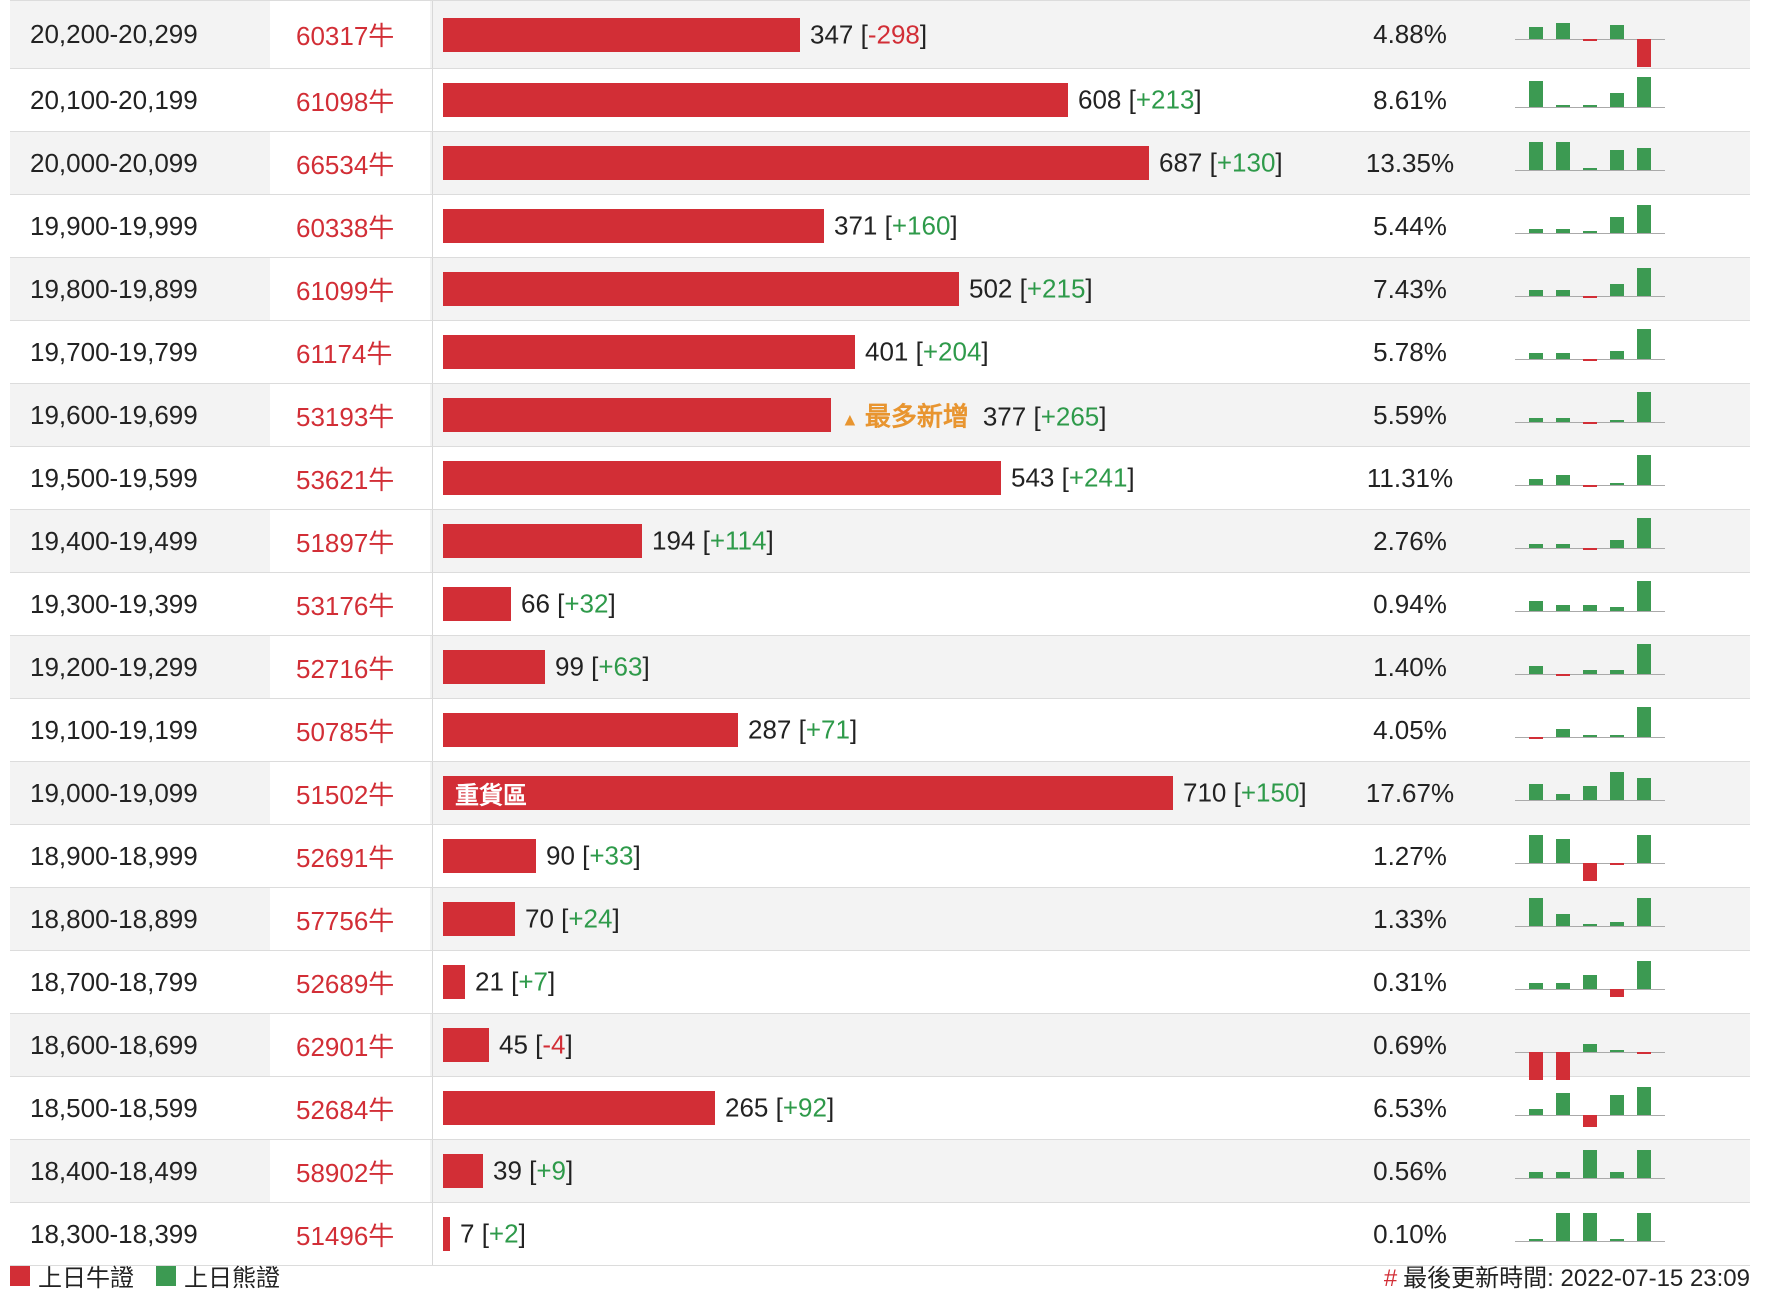 This screenshot has height=1294, width=1772. What do you see at coordinates (880, 163) in the screenshot?
I see `table-row: 20,000-20,099 66534牛 687 [+130] 13.35%` at bounding box center [880, 163].